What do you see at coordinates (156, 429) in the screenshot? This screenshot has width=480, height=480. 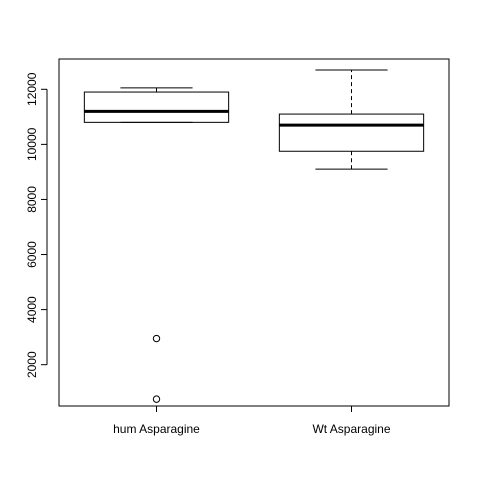 I see `x-tick-label: hum Asparagine` at bounding box center [156, 429].